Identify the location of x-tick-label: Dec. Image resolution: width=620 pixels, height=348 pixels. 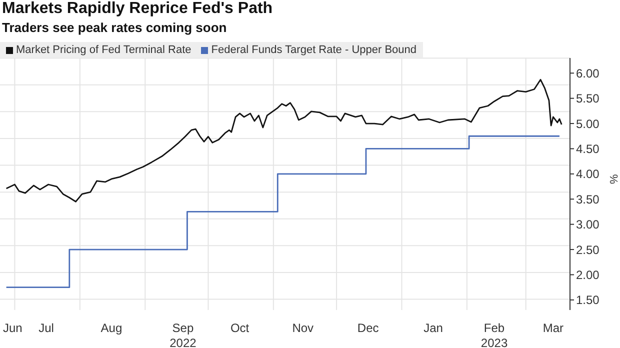
(368, 328).